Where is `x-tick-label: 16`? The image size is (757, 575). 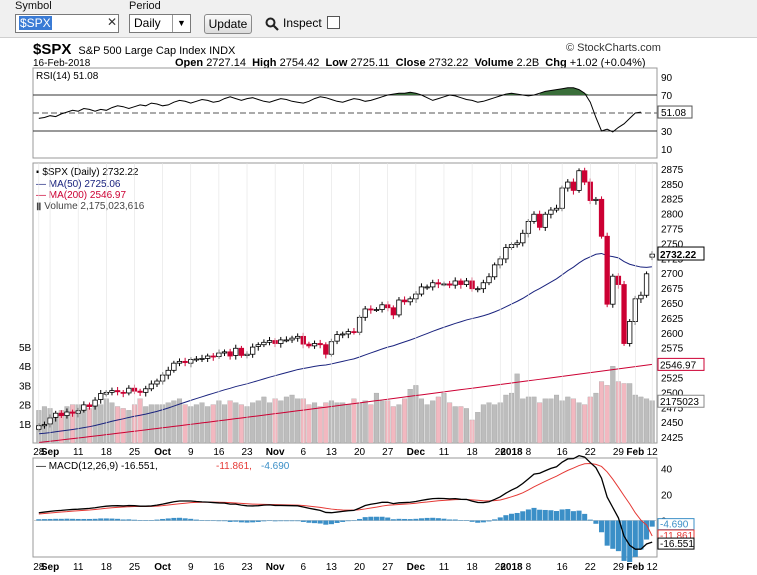 x-tick-label: 16 is located at coordinates (563, 567).